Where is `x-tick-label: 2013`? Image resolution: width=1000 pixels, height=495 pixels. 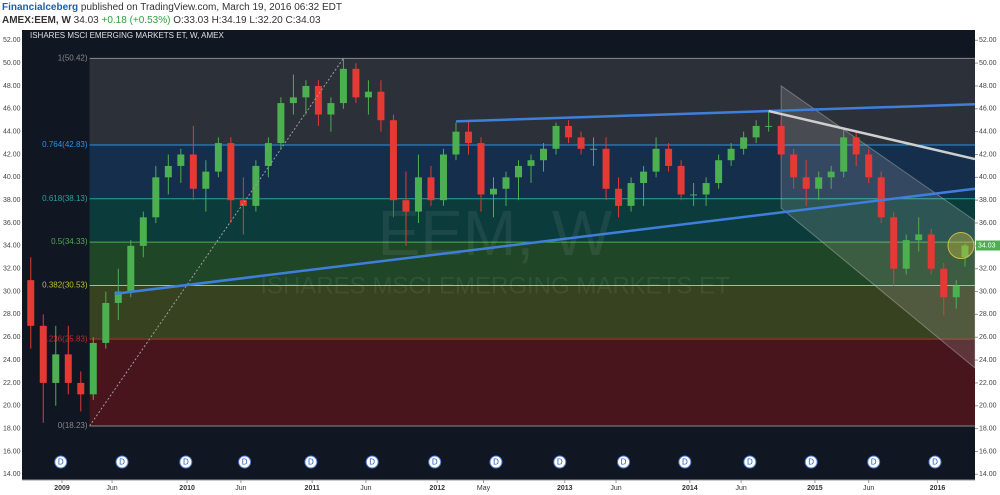 x-tick-label: 2013 is located at coordinates (565, 488).